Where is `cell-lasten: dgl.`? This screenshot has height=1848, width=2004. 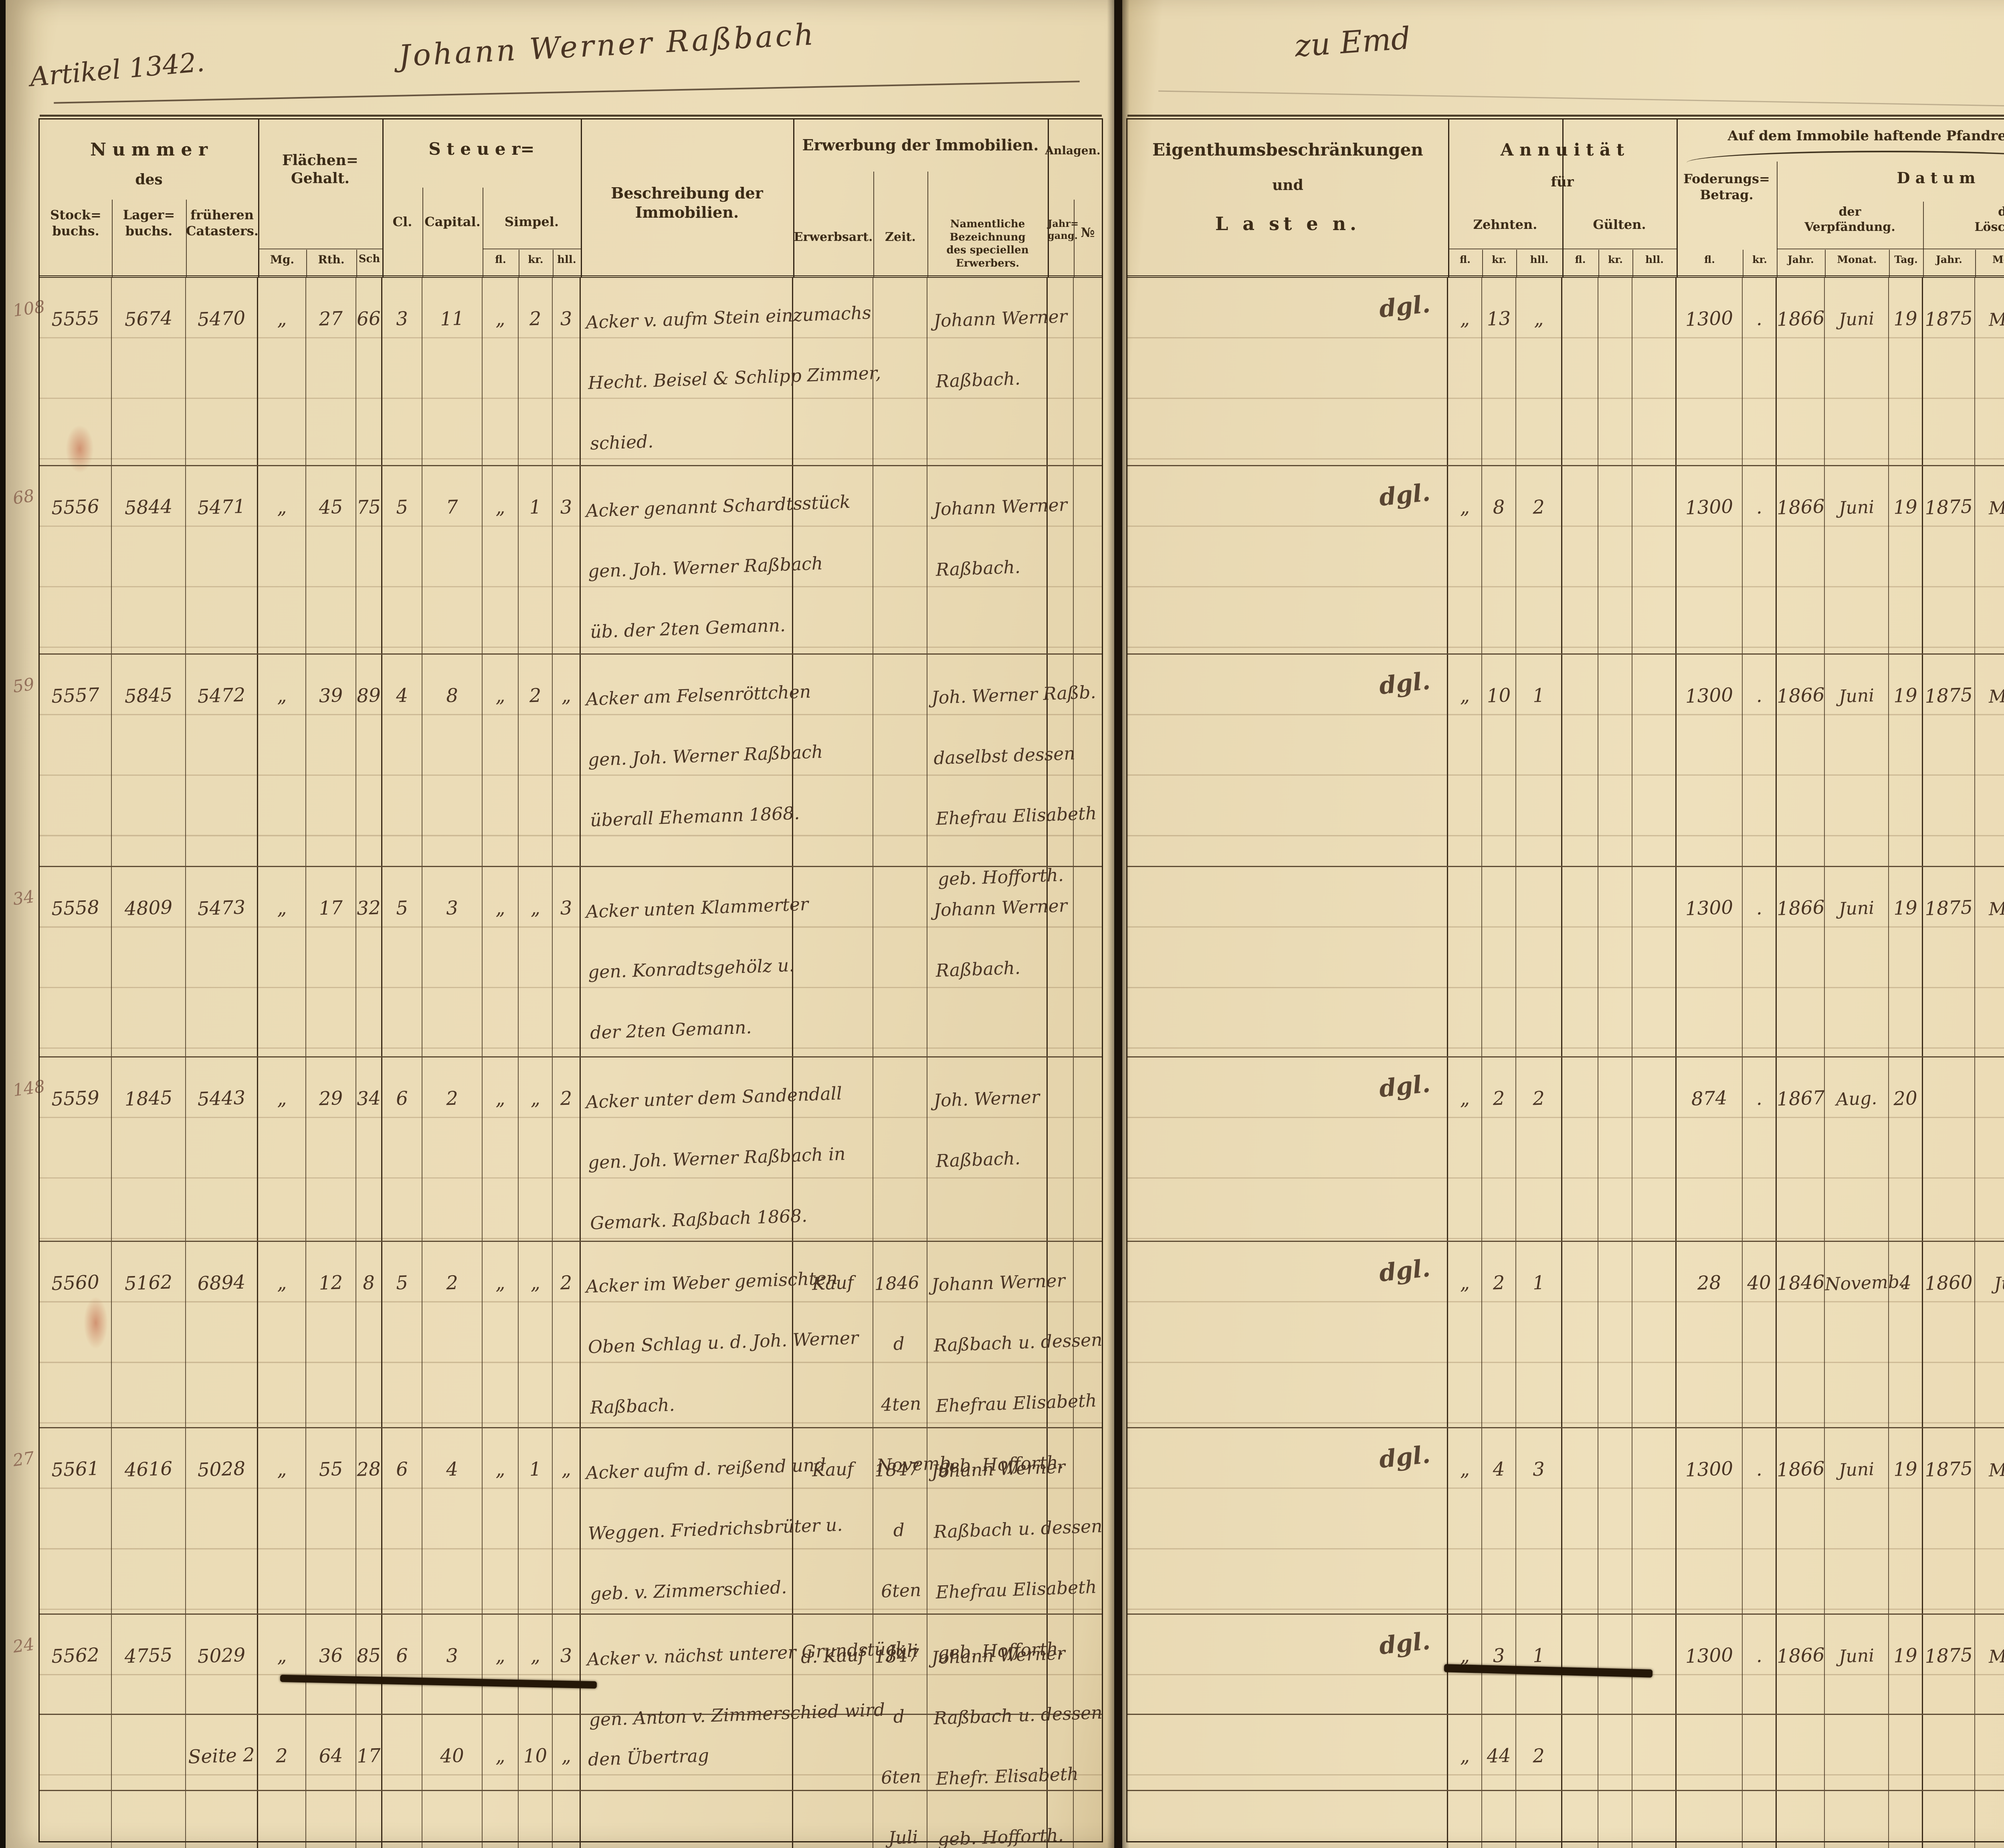
cell-lasten: dgl. is located at coordinates (1288, 1334).